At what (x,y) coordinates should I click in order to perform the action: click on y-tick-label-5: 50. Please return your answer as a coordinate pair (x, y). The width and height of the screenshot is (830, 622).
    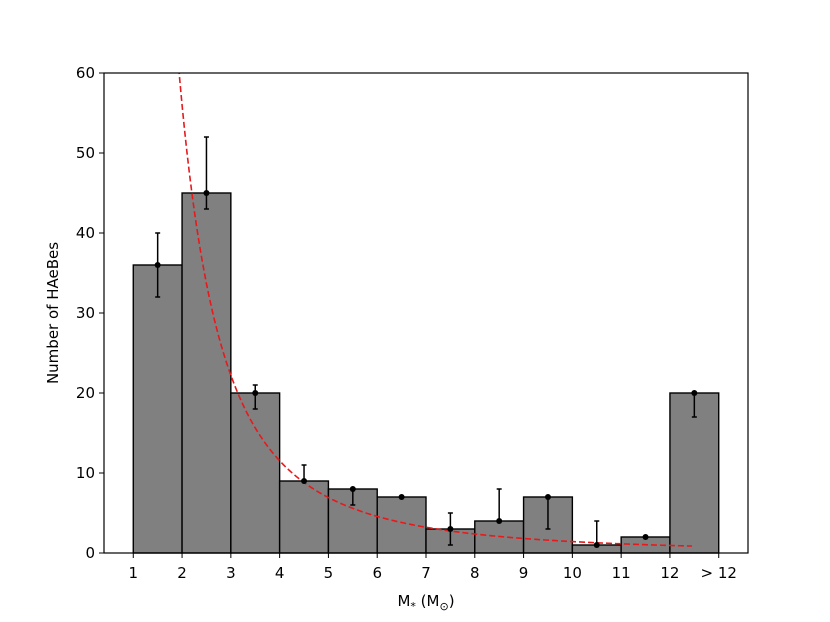
    Looking at the image, I should click on (85, 153).